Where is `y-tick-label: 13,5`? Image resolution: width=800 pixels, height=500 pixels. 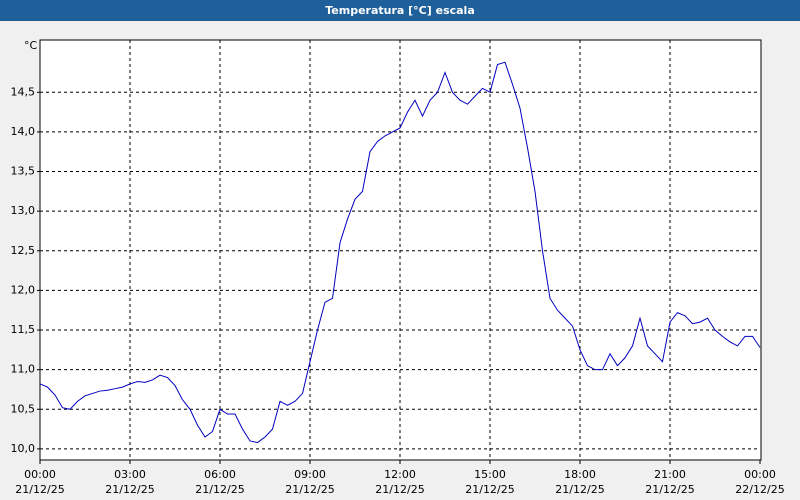
y-tick-label: 13,5 is located at coordinates (23, 171).